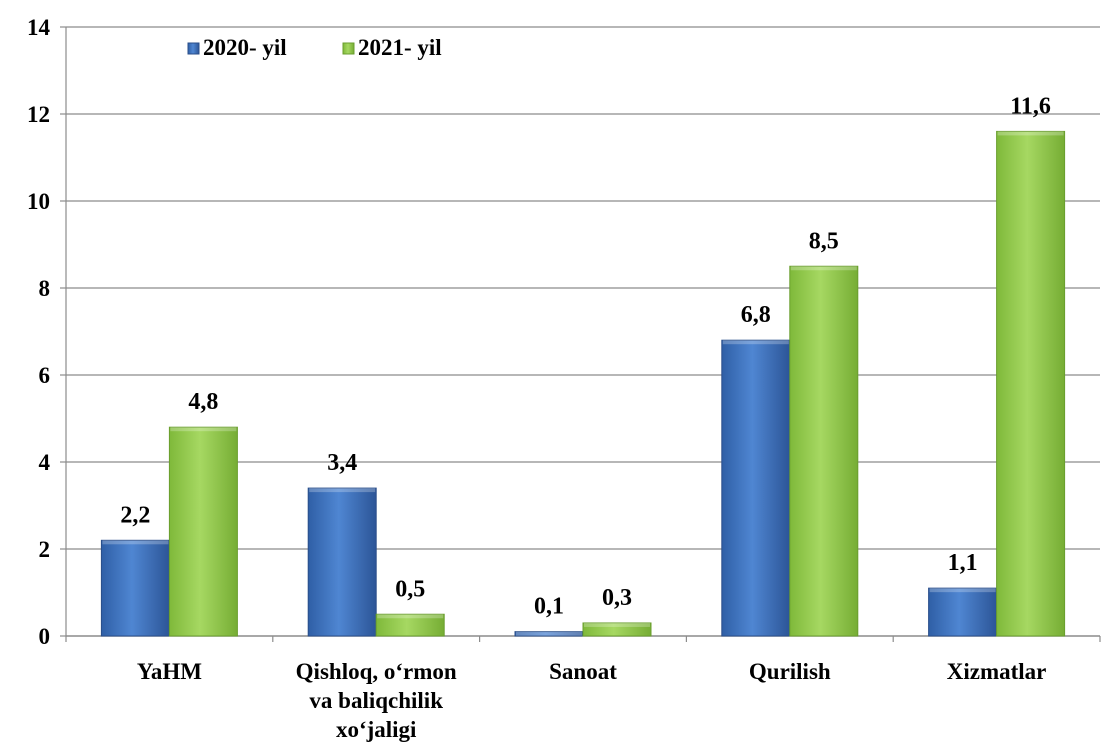 Image resolution: width=1108 pixels, height=756 pixels. What do you see at coordinates (45, 636) in the screenshot?
I see `y-tick-label: 0` at bounding box center [45, 636].